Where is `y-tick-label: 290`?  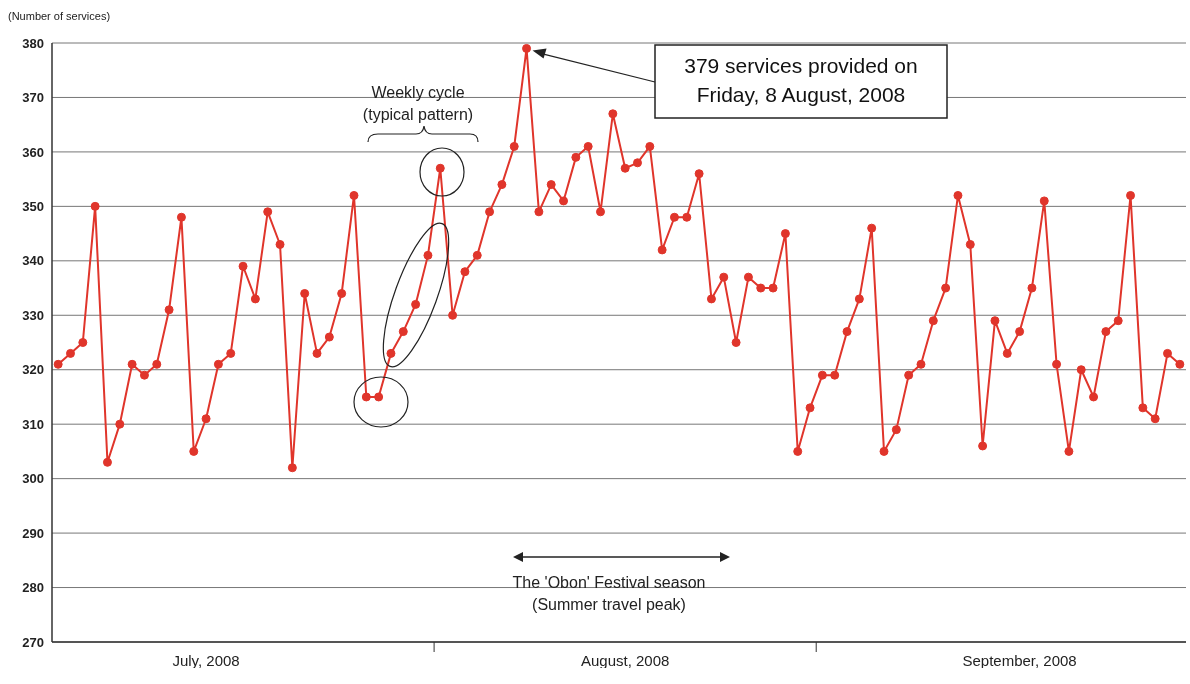
y-tick-label: 290 is located at coordinates (33, 533).